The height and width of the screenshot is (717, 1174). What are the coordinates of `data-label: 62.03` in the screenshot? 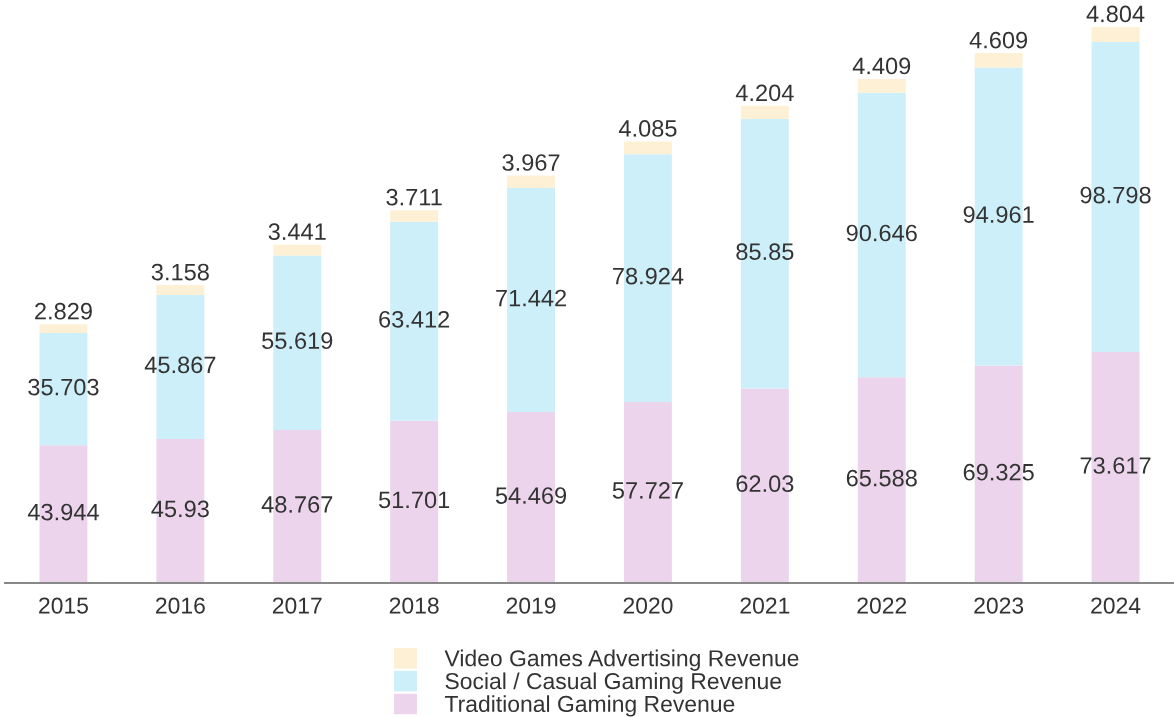 It's located at (765, 484).